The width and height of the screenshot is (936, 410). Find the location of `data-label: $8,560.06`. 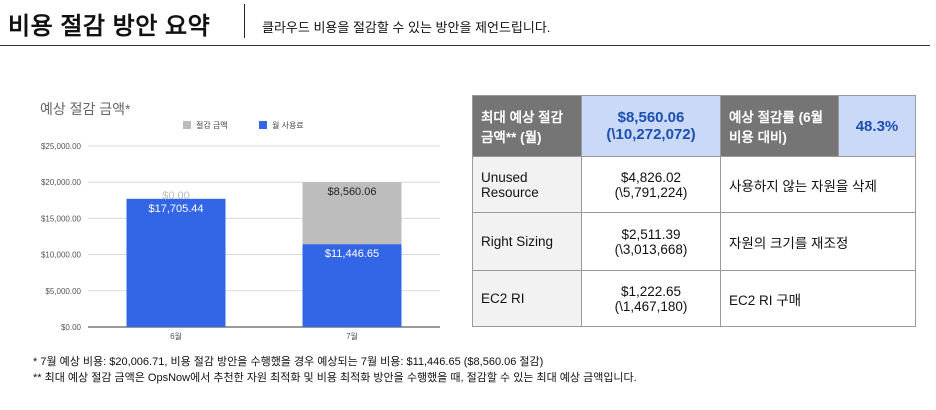

data-label: $8,560.06 is located at coordinates (352, 192).